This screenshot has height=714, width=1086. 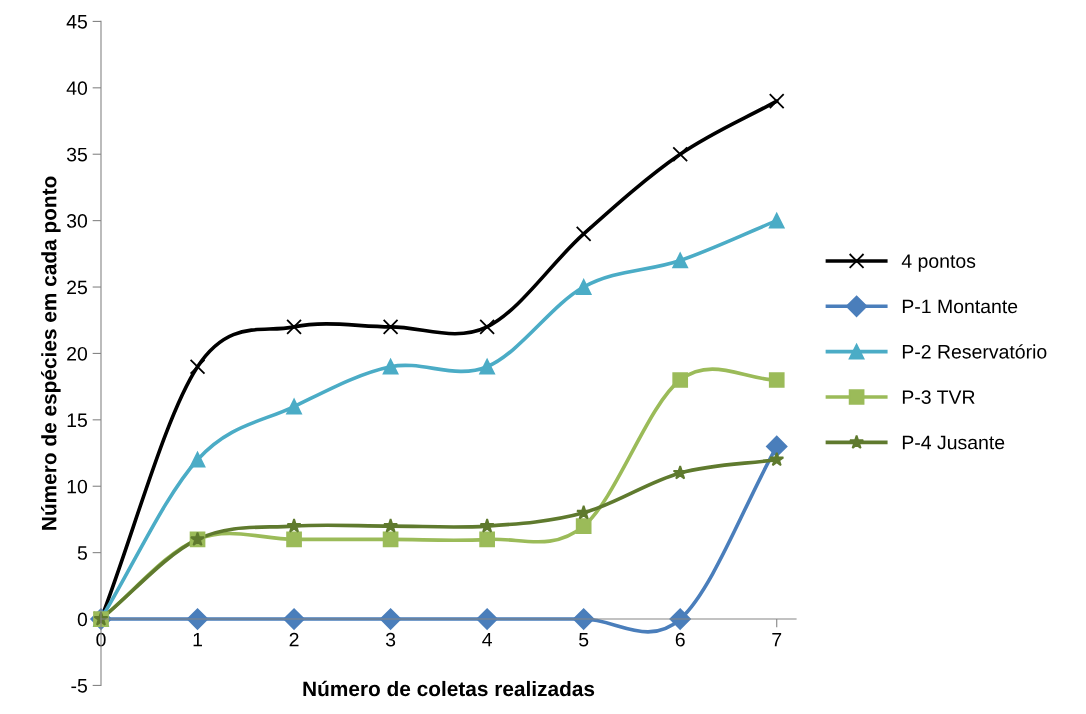 I want to click on x-tick-label: 1, so click(x=197, y=639).